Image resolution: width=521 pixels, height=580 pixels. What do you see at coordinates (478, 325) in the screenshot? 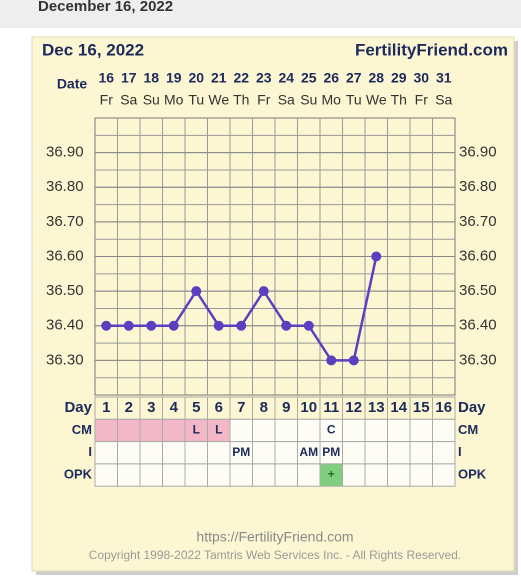
I see `y2-tick-label: 36.40` at bounding box center [478, 325].